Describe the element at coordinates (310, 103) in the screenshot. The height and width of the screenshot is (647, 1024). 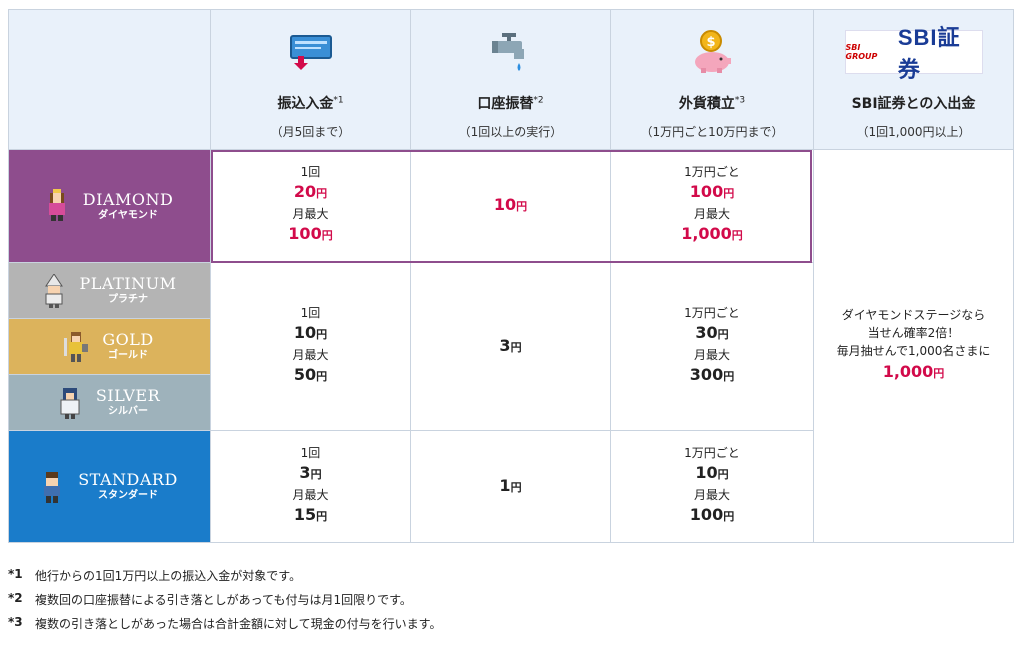
I see `header-deposit-title: 振込入金*1` at that location.